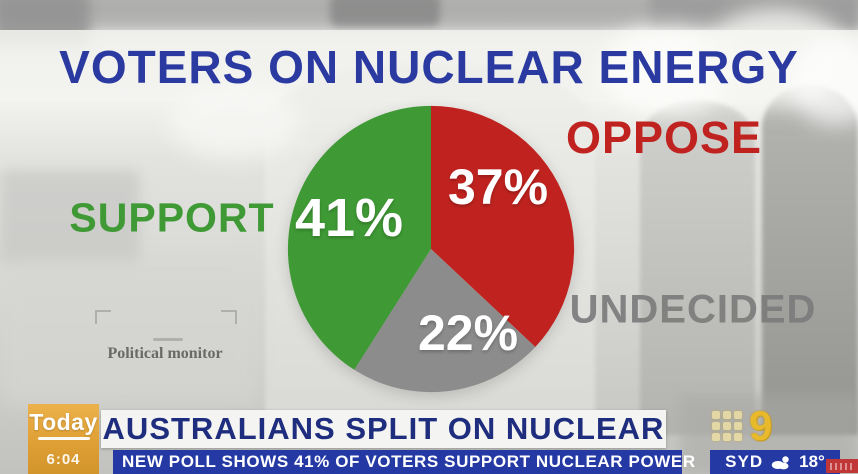  I want to click on pie-label-oppose: OPPOSE, so click(664, 137).